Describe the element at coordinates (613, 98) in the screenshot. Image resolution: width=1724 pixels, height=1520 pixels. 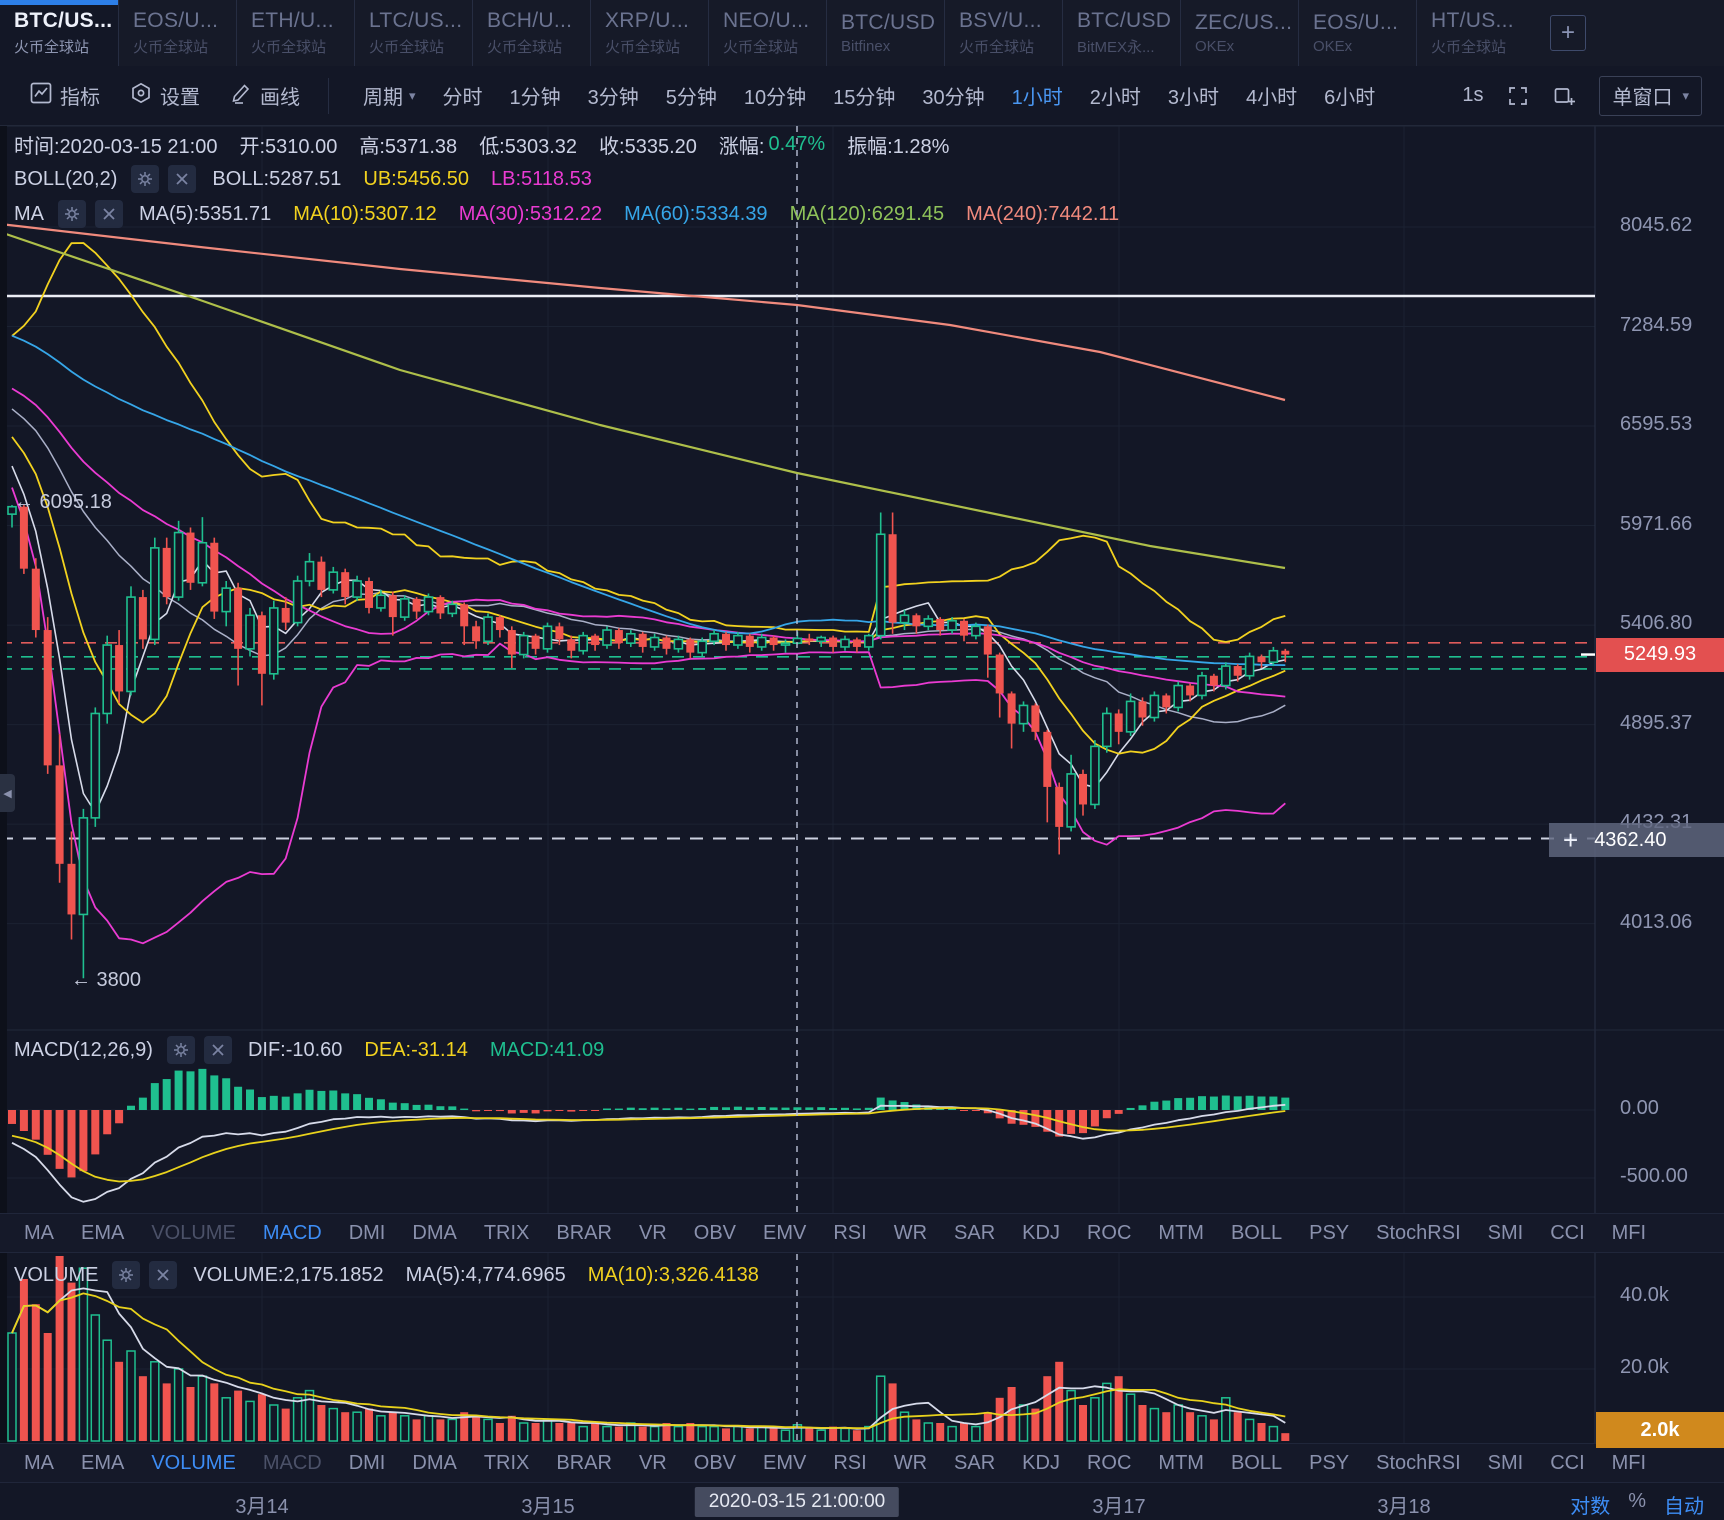
I see `period-3分钟: 3分钟` at that location.